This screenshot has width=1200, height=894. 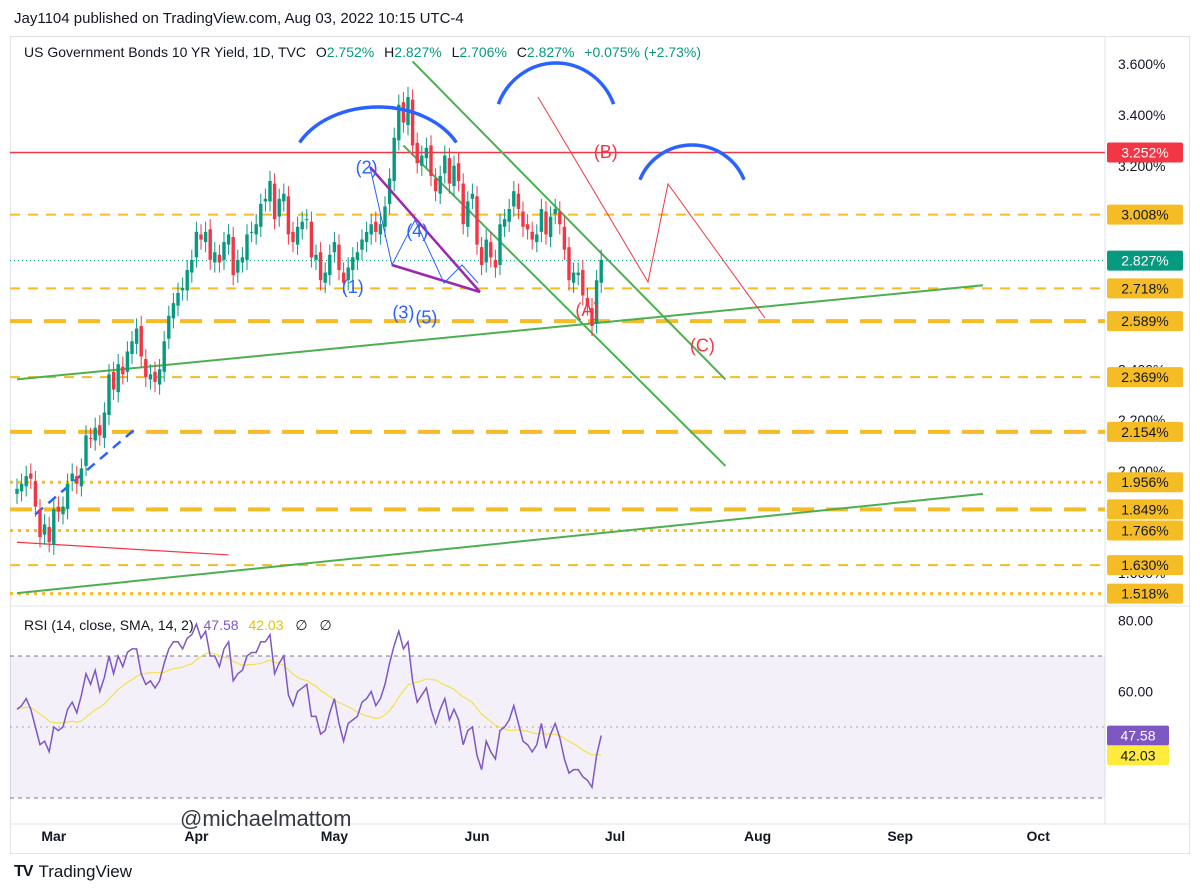 I want to click on rsi-value-badge, so click(x=1138, y=735).